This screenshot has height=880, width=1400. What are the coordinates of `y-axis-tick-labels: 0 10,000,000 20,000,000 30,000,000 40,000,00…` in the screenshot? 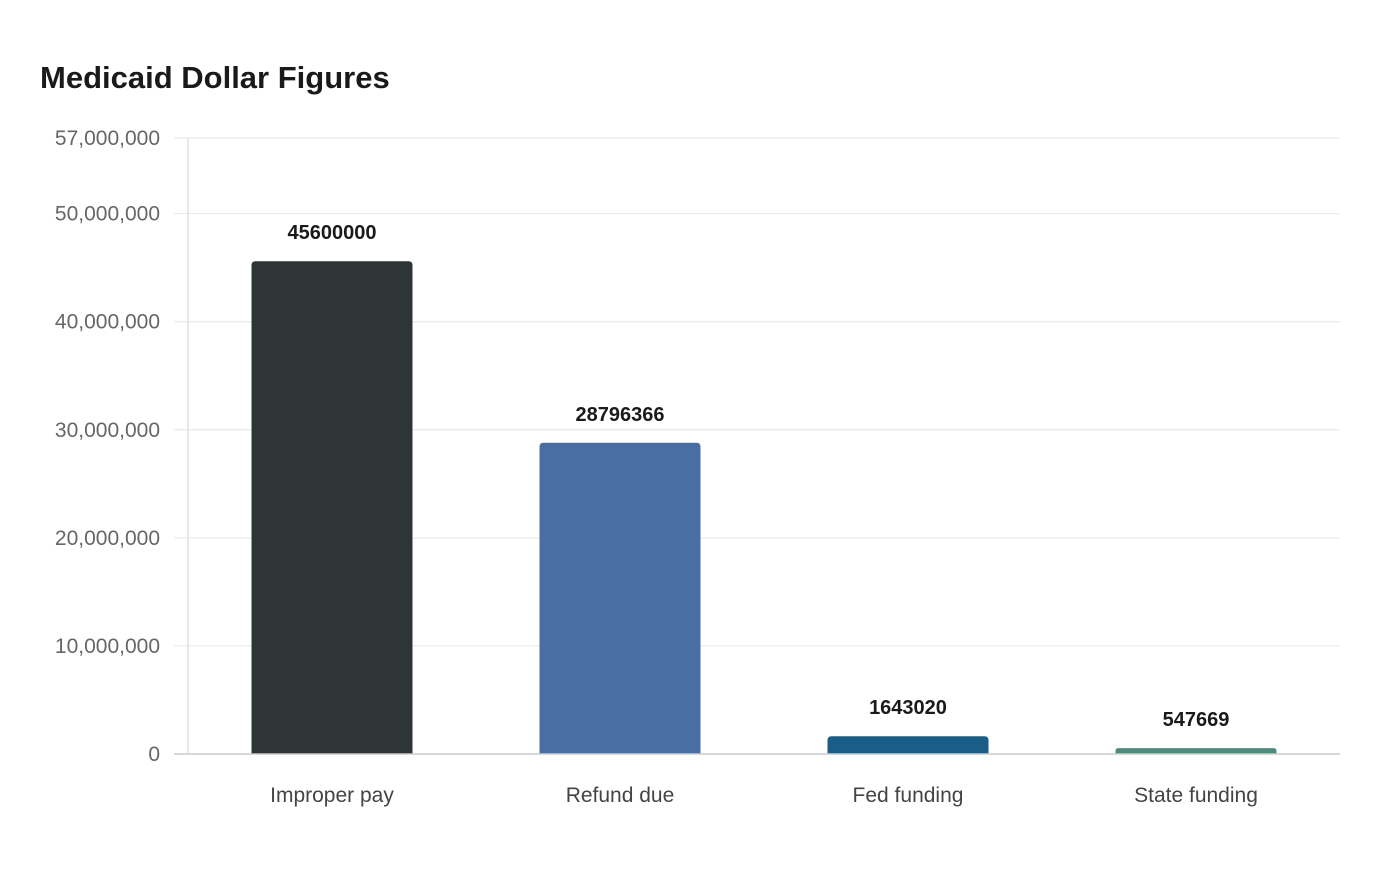 It's located at (107, 446).